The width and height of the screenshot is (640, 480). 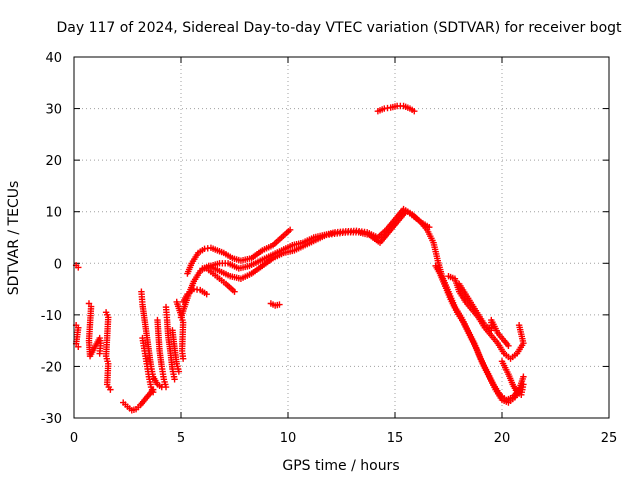 What do you see at coordinates (51, 419) in the screenshot?
I see `y-tick-label: -30` at bounding box center [51, 419].